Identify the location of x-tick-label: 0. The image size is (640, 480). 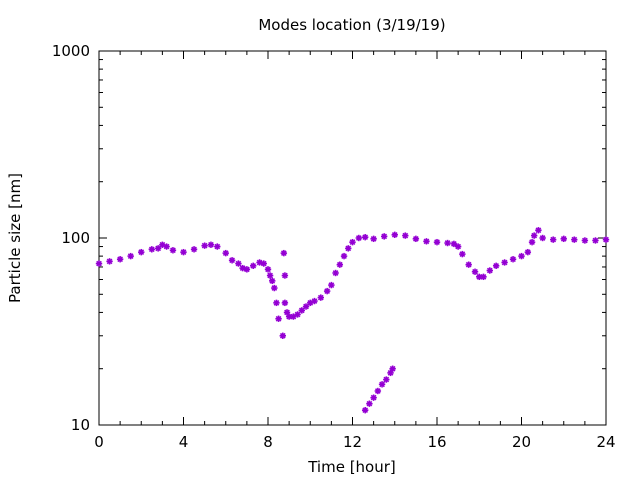
(99, 442).